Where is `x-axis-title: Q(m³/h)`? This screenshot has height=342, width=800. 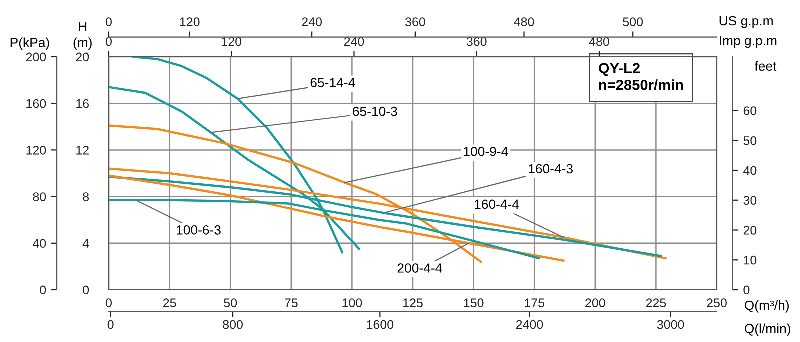
x-axis-title: Q(m³/h) is located at coordinates (766, 306).